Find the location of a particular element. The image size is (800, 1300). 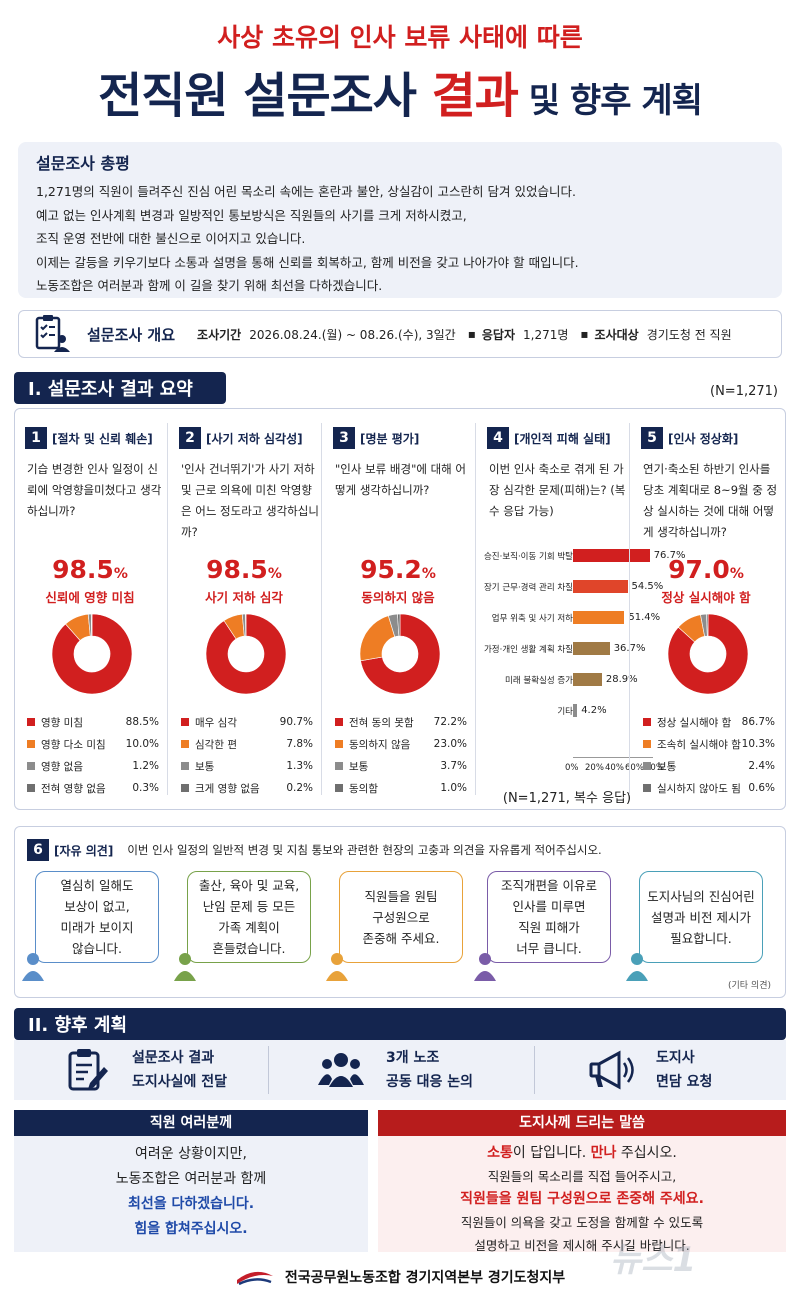

title-accent: 결과 is located at coordinates (475, 96).